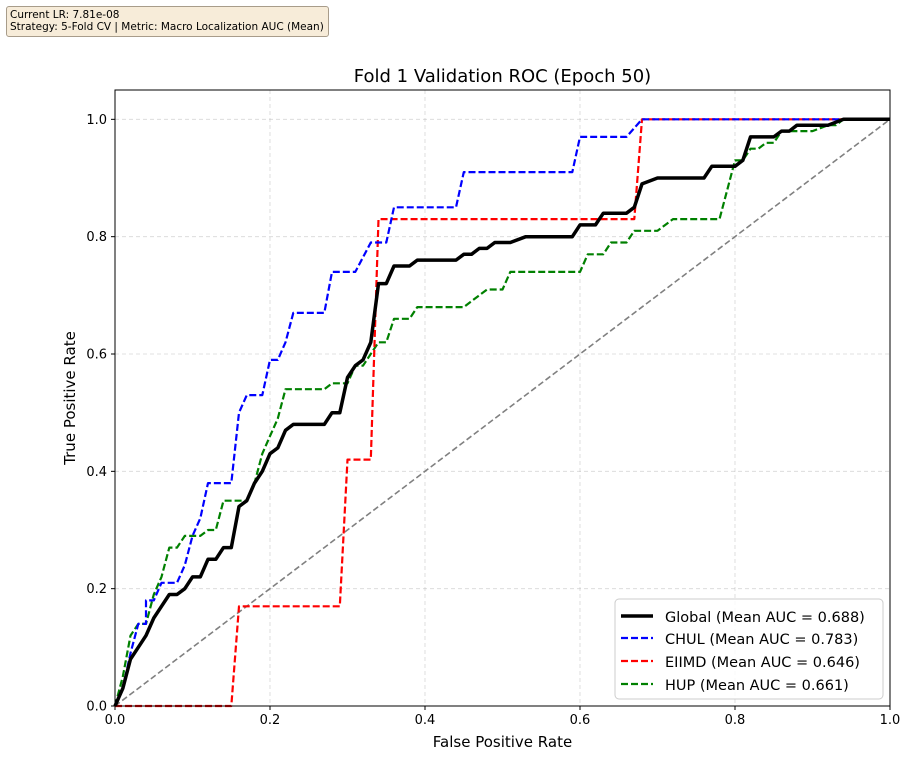  Describe the element at coordinates (115, 720) in the screenshot. I see `x-tick-label: 0.0` at that location.